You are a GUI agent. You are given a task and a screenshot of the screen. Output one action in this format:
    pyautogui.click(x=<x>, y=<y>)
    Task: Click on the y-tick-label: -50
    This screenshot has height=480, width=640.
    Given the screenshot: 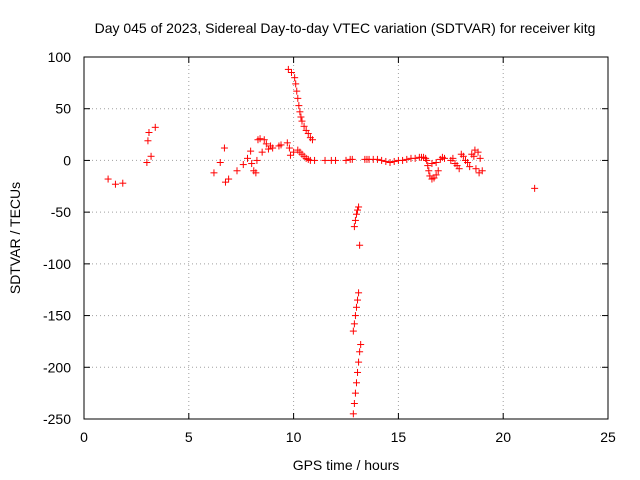 What is the action you would take?
    pyautogui.click(x=61, y=212)
    